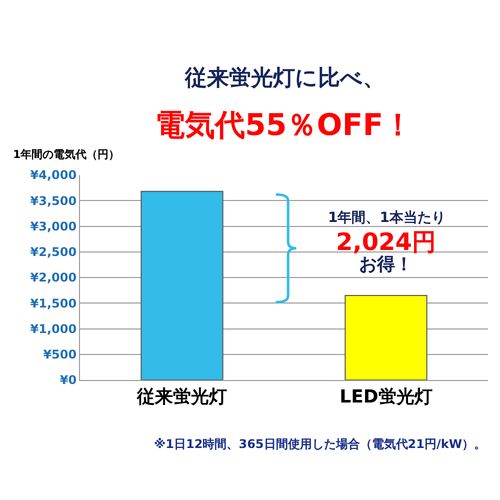  Describe the element at coordinates (53, 252) in the screenshot. I see `y-tick-label: ¥2,500` at that location.